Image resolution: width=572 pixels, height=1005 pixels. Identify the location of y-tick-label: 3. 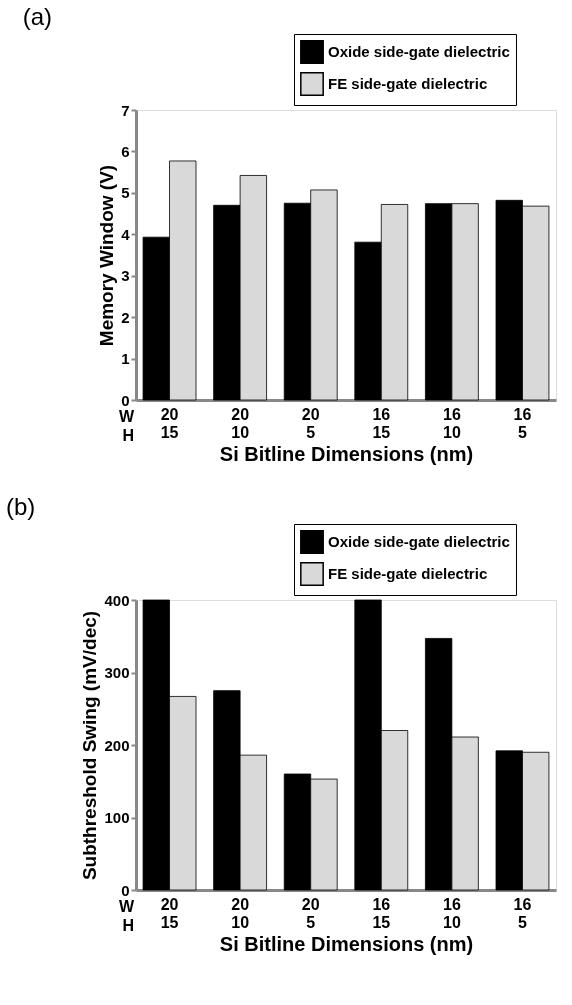
(125, 276).